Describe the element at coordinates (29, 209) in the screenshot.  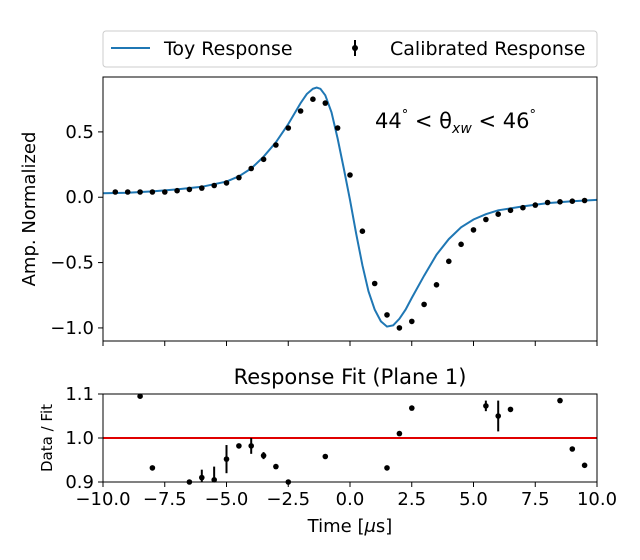
I see `top-y-axis-label: Amp. Normalized` at that location.